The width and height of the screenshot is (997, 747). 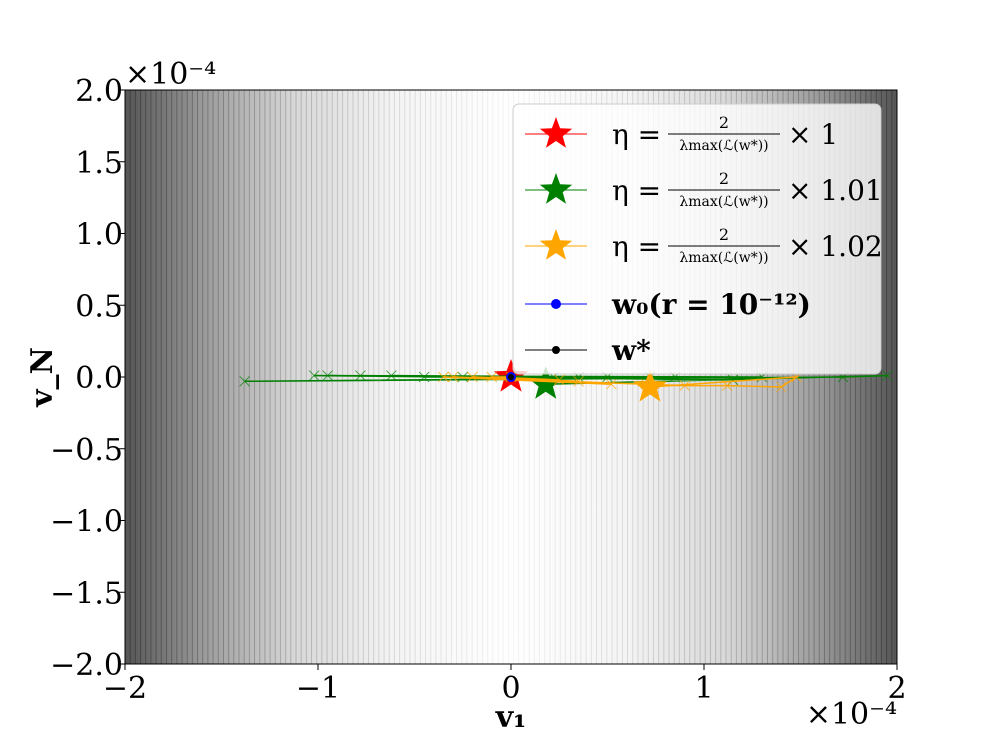 What do you see at coordinates (896, 688) in the screenshot?
I see `x-tick-label: 2` at bounding box center [896, 688].